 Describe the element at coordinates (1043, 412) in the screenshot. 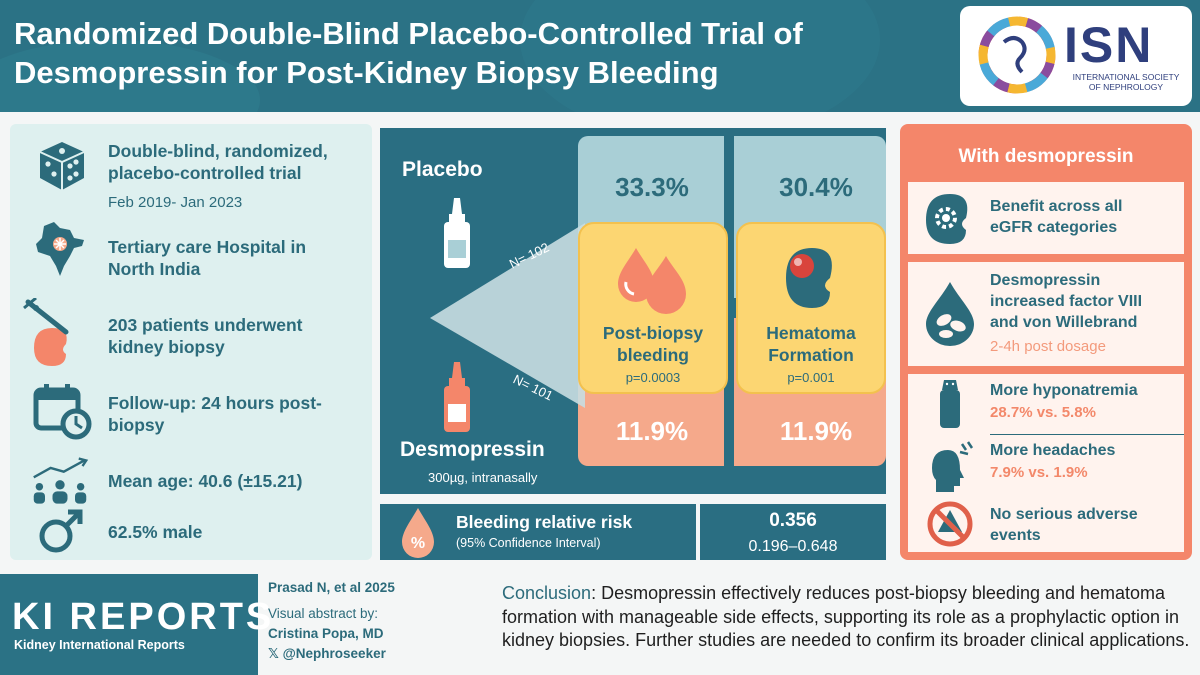

I see `effect-hyponatremia-rate: 28.7% vs. 5.8%` at that location.